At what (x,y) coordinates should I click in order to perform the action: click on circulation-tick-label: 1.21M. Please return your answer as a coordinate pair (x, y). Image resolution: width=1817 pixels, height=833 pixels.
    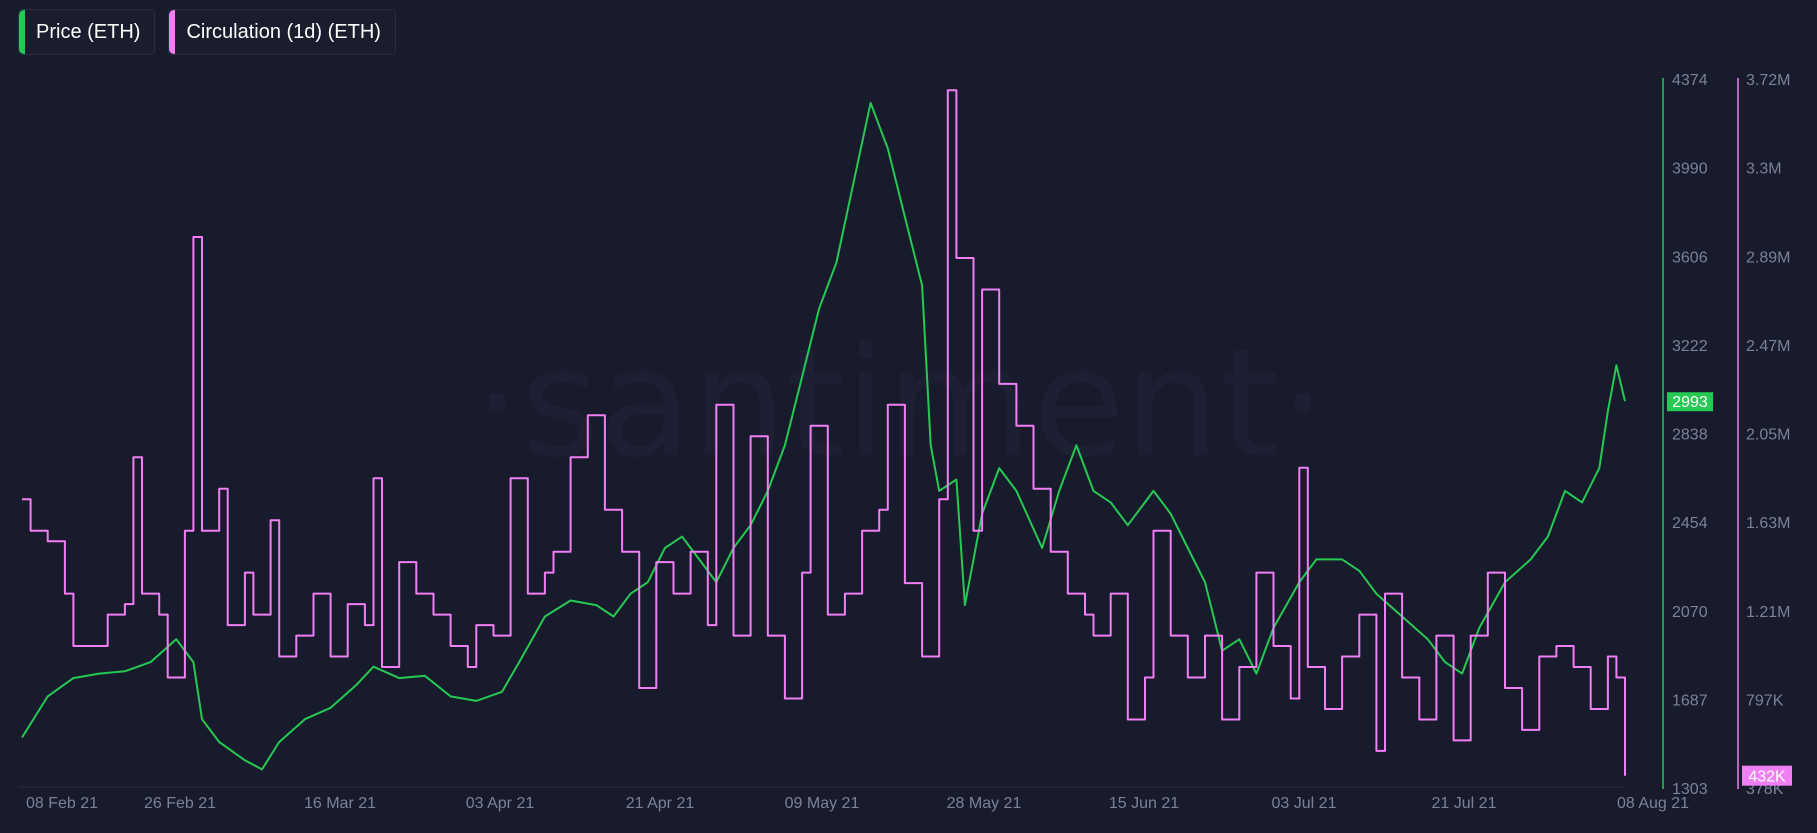
    Looking at the image, I should click on (1768, 612).